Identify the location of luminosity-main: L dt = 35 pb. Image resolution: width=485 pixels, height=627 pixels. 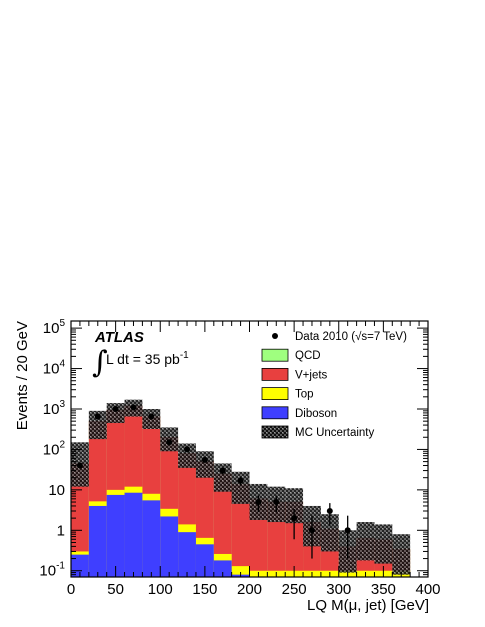
(143, 359).